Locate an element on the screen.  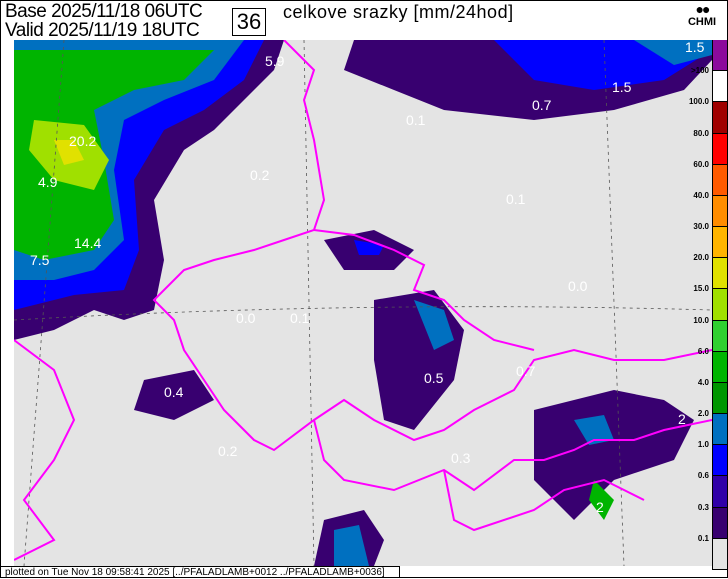
logo-text: CHMI is located at coordinates (702, 22).